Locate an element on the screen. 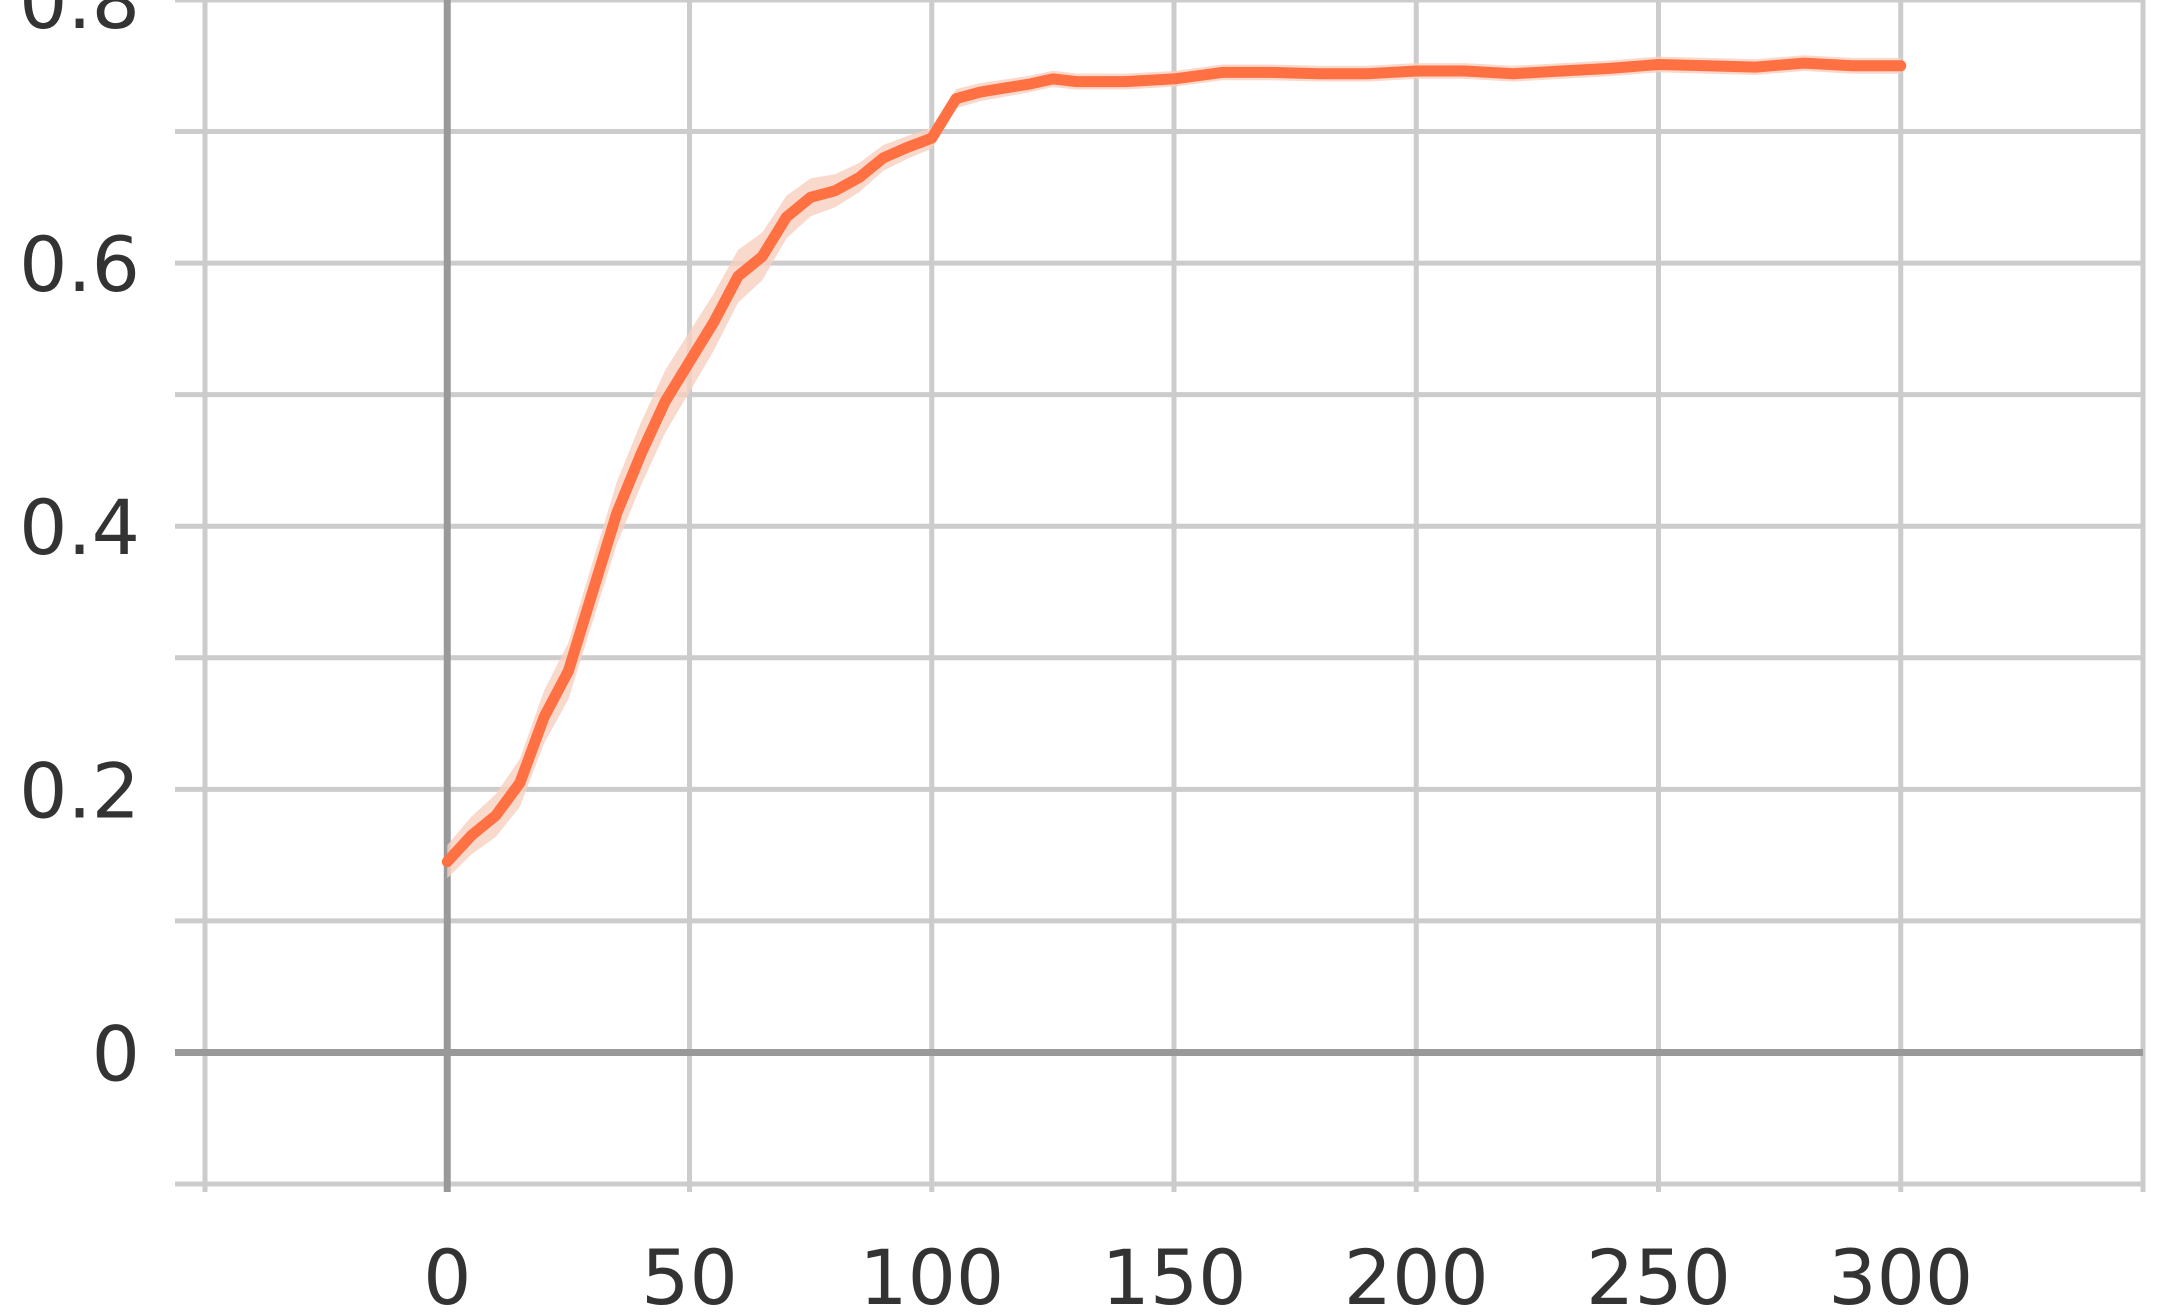 This screenshot has height=1313, width=2160. y-tick-label: 0.6 is located at coordinates (79, 264).